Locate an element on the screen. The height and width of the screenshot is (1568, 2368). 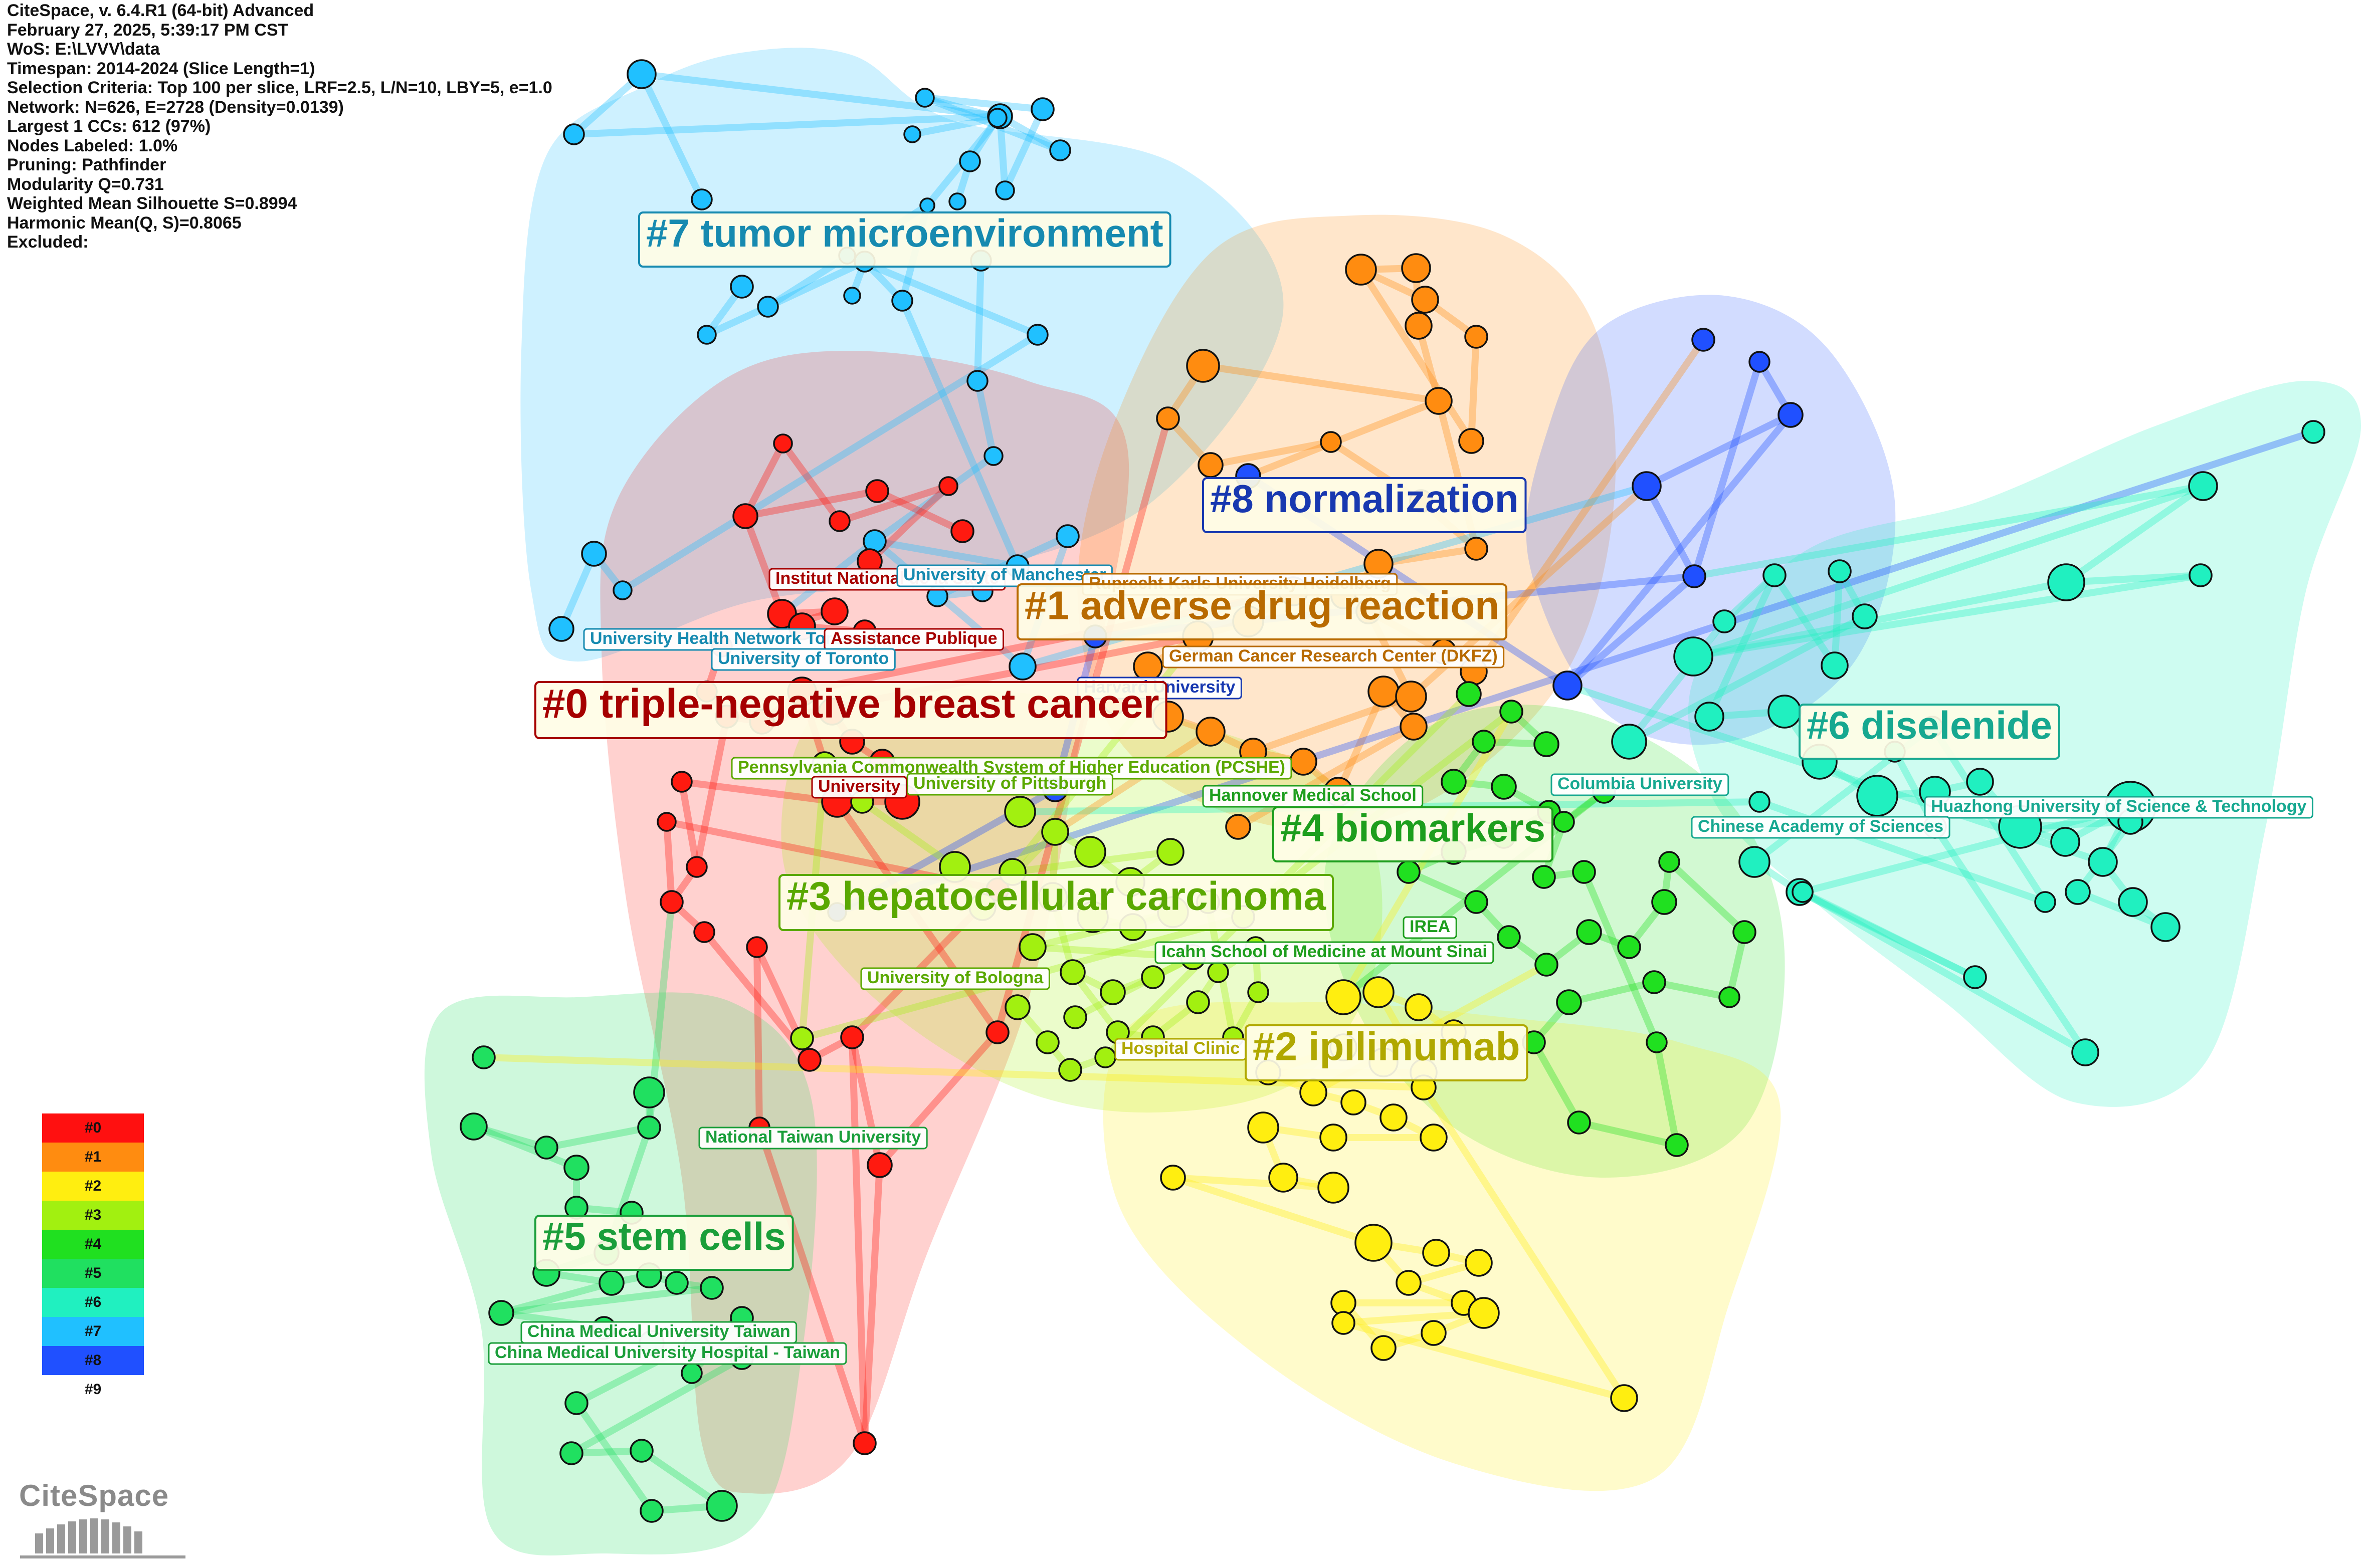
institution-label: National Taiwan University is located at coordinates (813, 1138).